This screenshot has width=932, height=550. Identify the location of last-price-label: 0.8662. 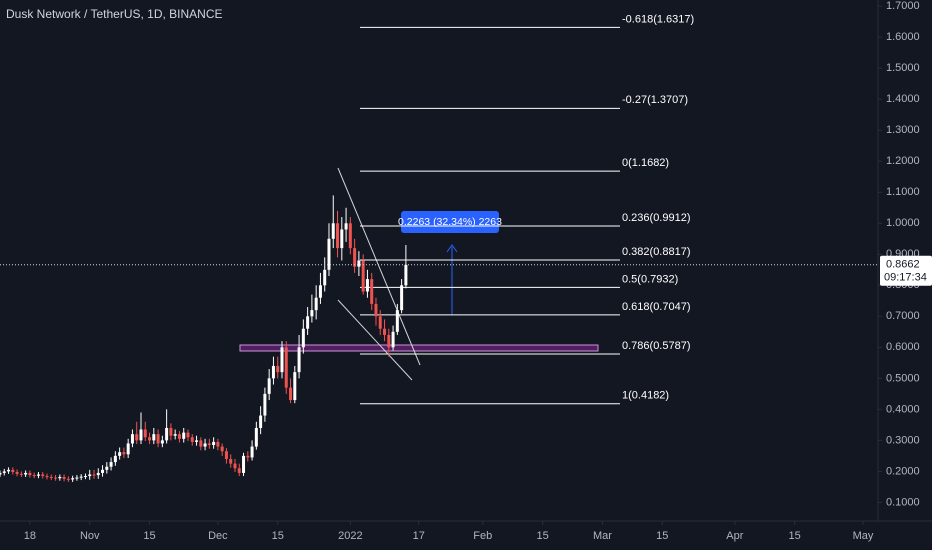
(903, 265).